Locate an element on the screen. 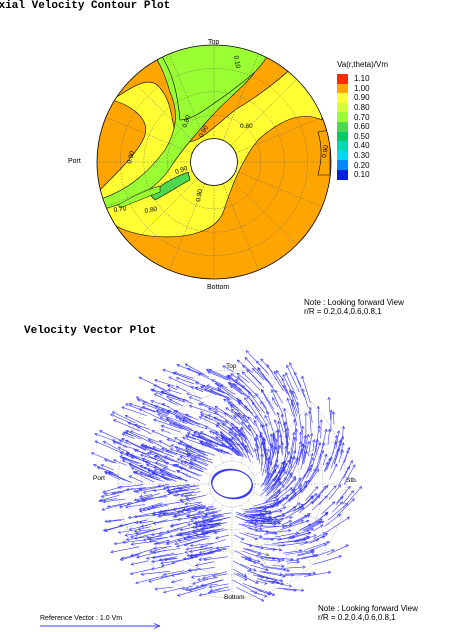 The width and height of the screenshot is (469, 632). colorbar-level-label: 0.10 is located at coordinates (362, 175).